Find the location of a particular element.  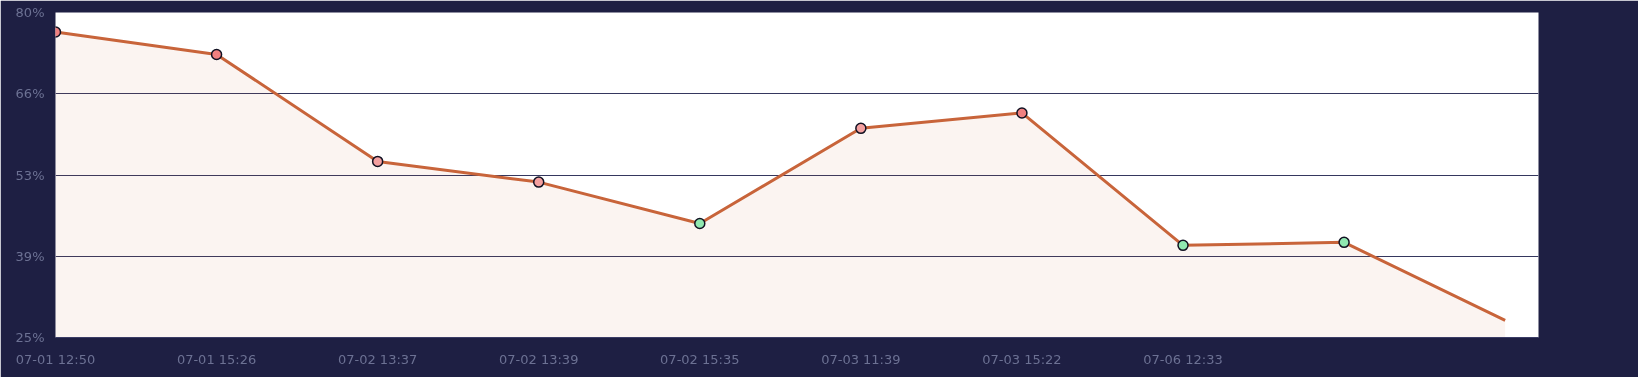

x-tick-label: 07-02 13:37 is located at coordinates (377, 359).